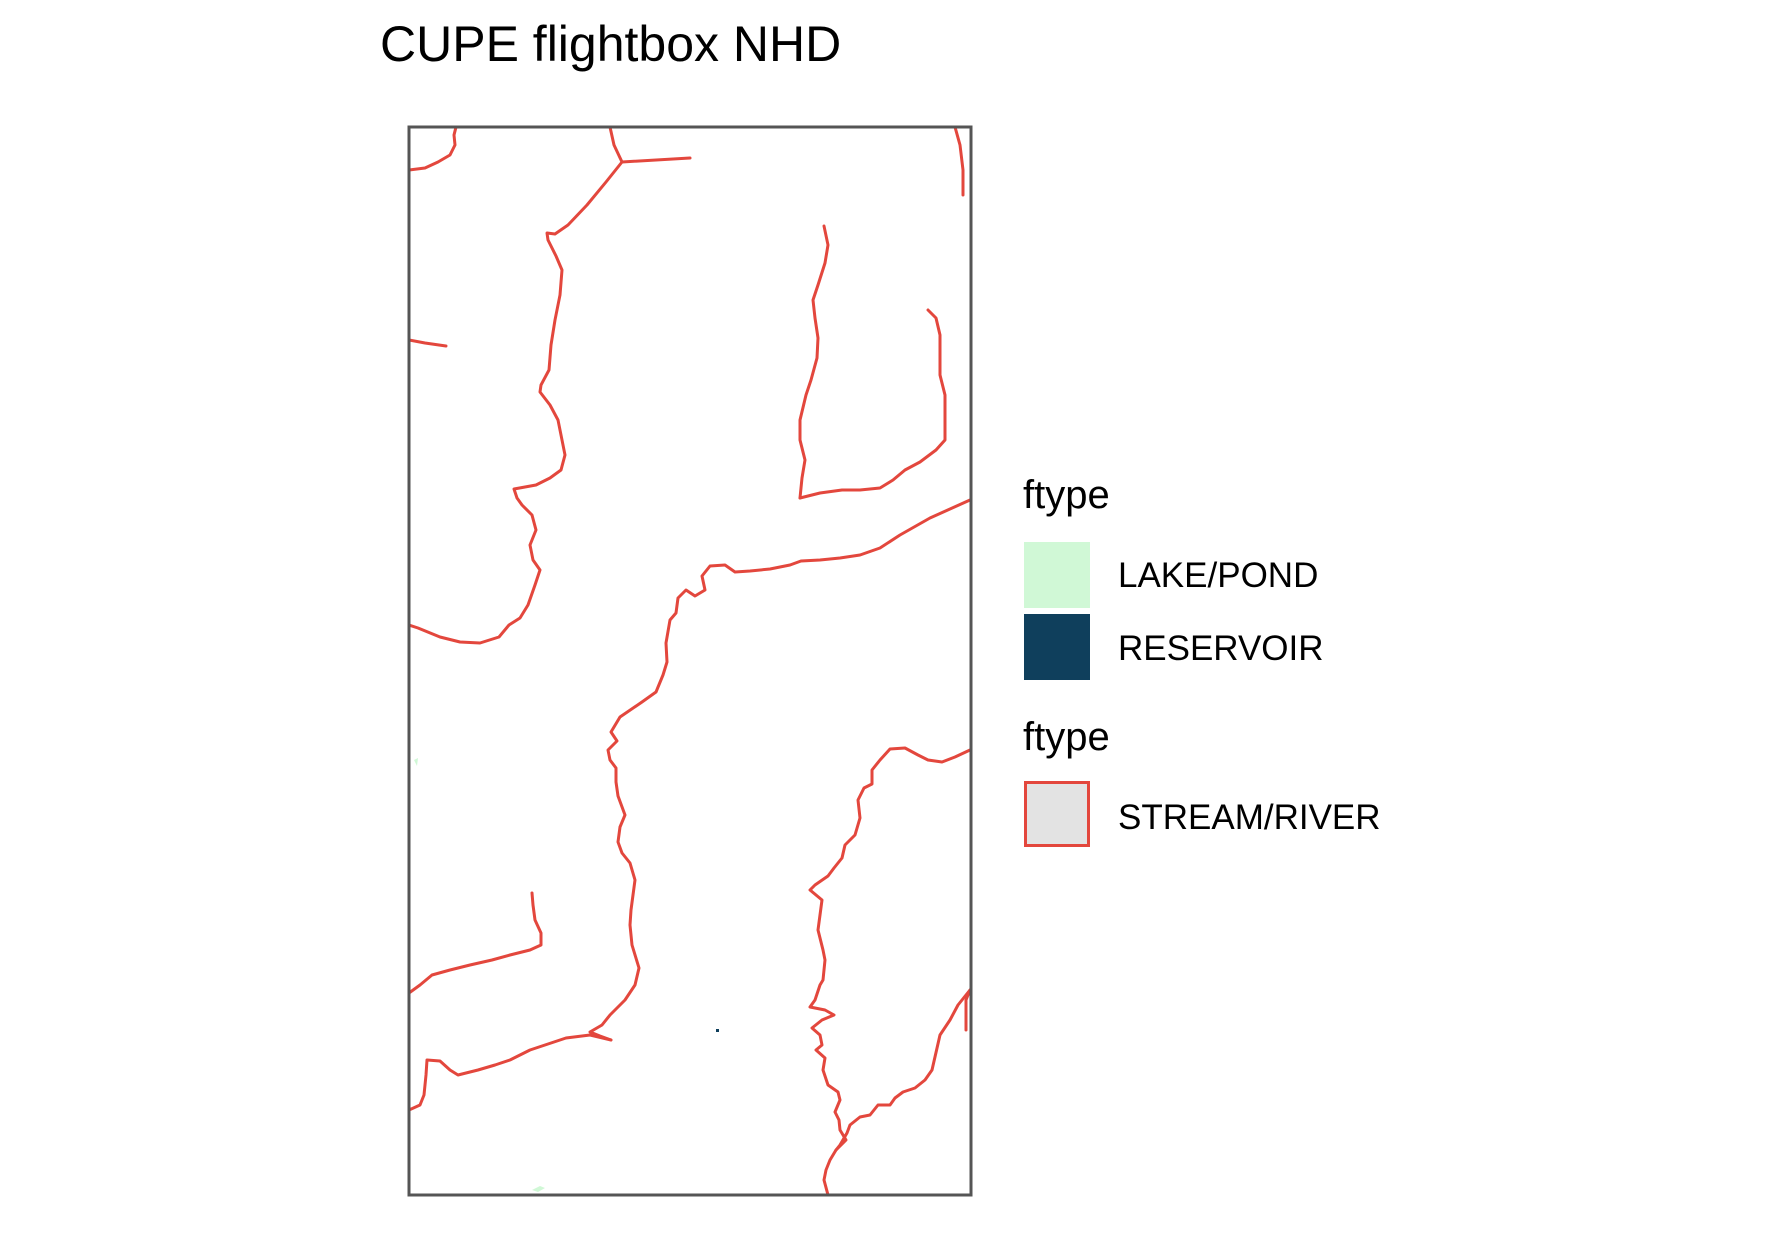 The height and width of the screenshot is (1243, 1771). Describe the element at coordinates (1221, 648) in the screenshot. I see `legend-label-reservoir: RESERVOIR` at that location.